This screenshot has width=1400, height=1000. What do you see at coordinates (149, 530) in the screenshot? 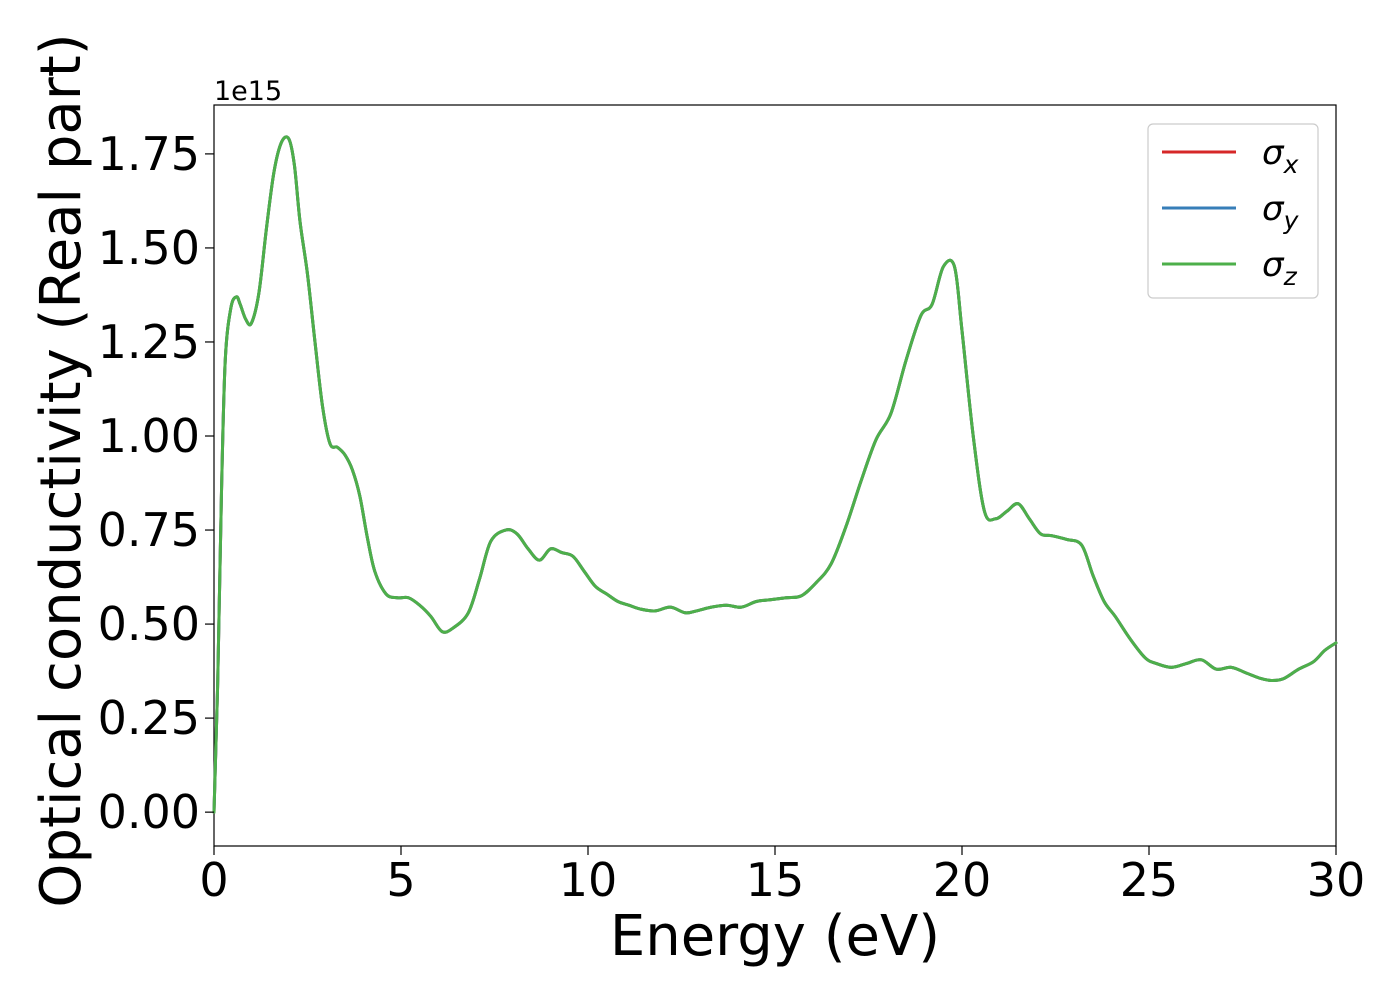
I see `y-tick-label: 0.75` at bounding box center [149, 530].